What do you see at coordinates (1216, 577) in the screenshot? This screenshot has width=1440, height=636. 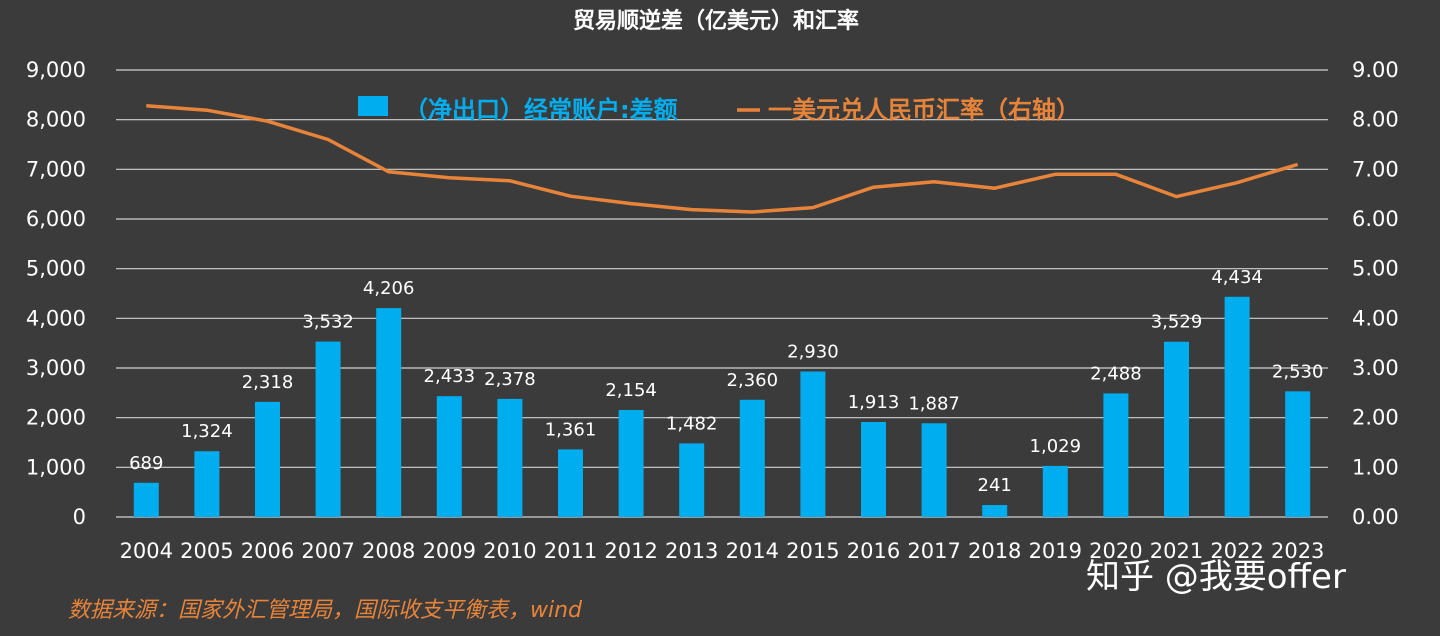 I see `watermark: 知乎 @我要offer` at bounding box center [1216, 577].